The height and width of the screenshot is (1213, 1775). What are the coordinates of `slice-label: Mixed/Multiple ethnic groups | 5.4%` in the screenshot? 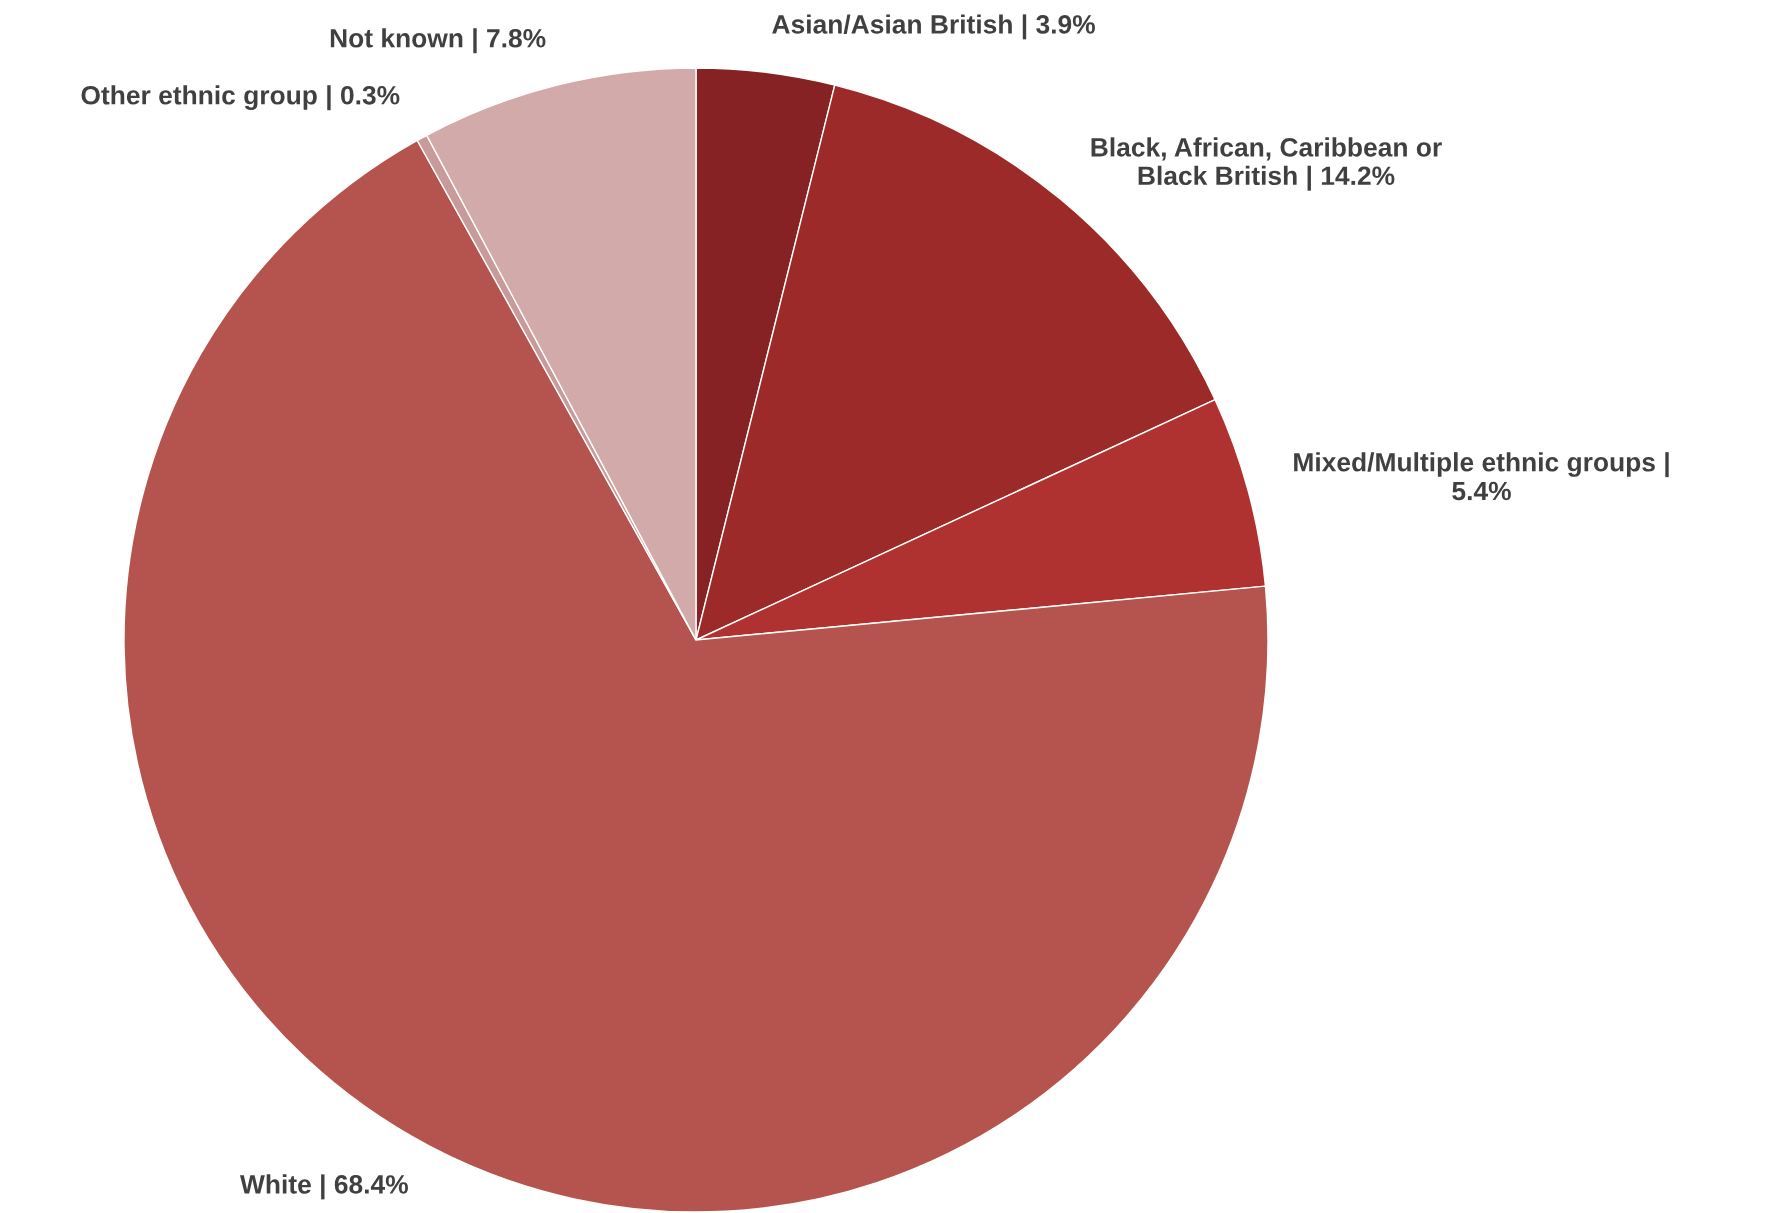 It's located at (1481, 476).